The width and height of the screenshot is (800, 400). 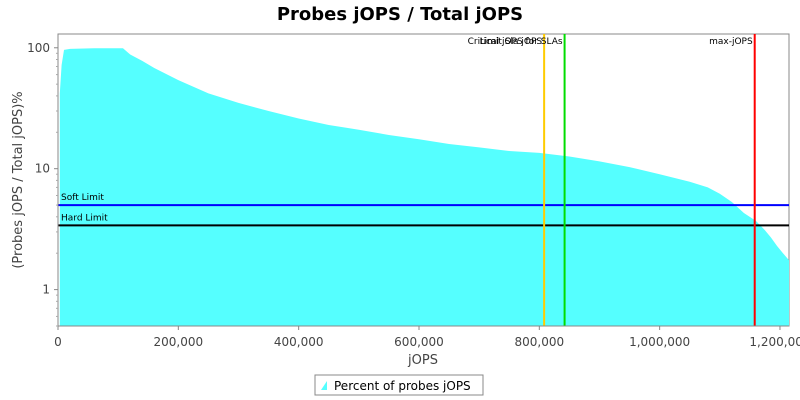 I want to click on x-axis-label: jOPS, so click(x=422, y=360).